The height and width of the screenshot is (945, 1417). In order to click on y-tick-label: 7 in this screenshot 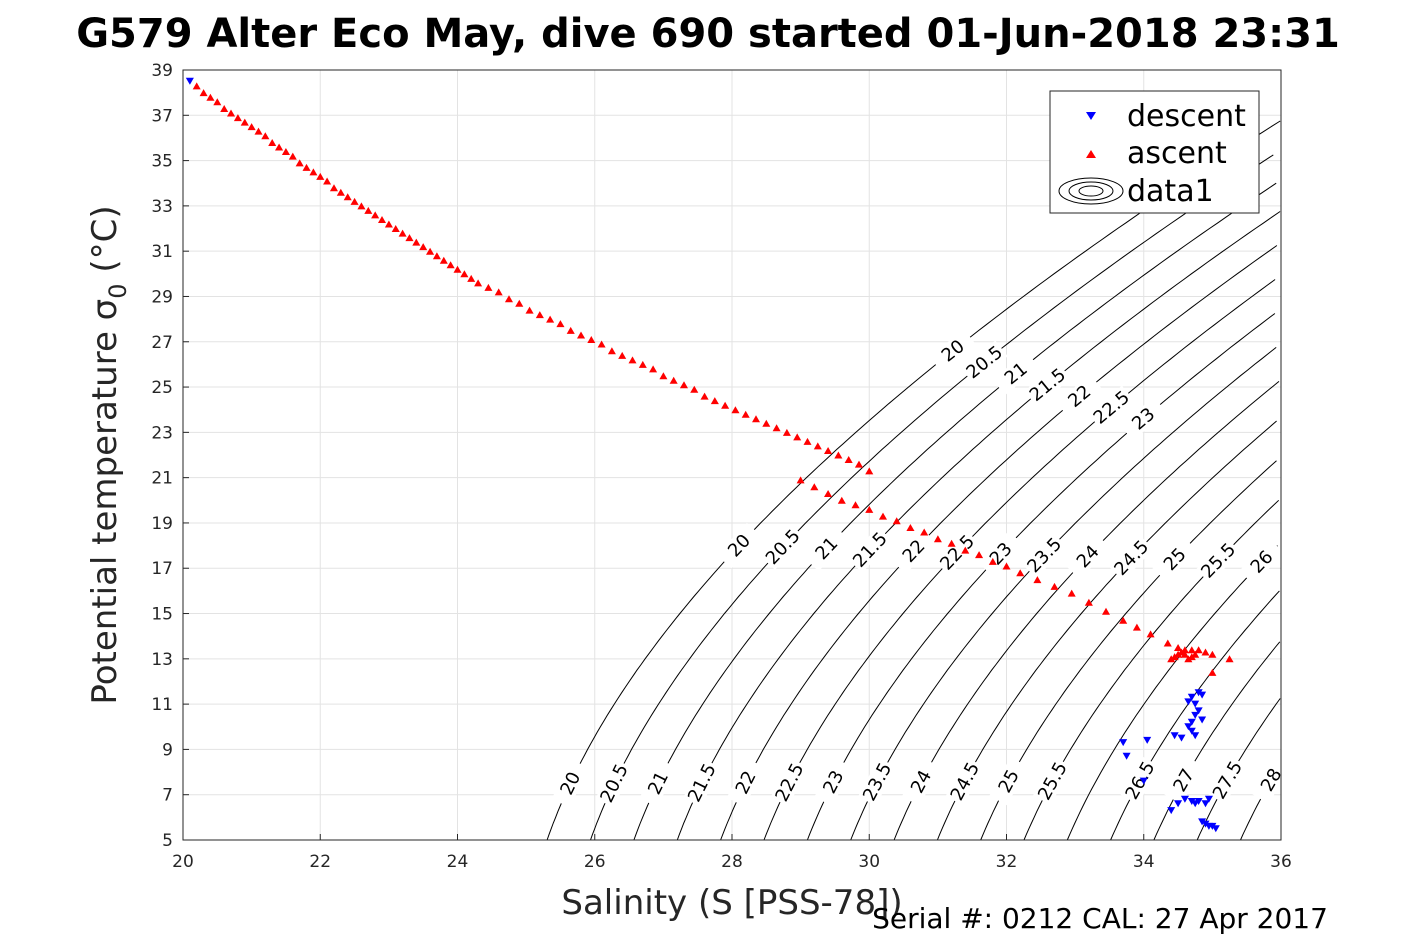, I will do `click(167, 796)`.